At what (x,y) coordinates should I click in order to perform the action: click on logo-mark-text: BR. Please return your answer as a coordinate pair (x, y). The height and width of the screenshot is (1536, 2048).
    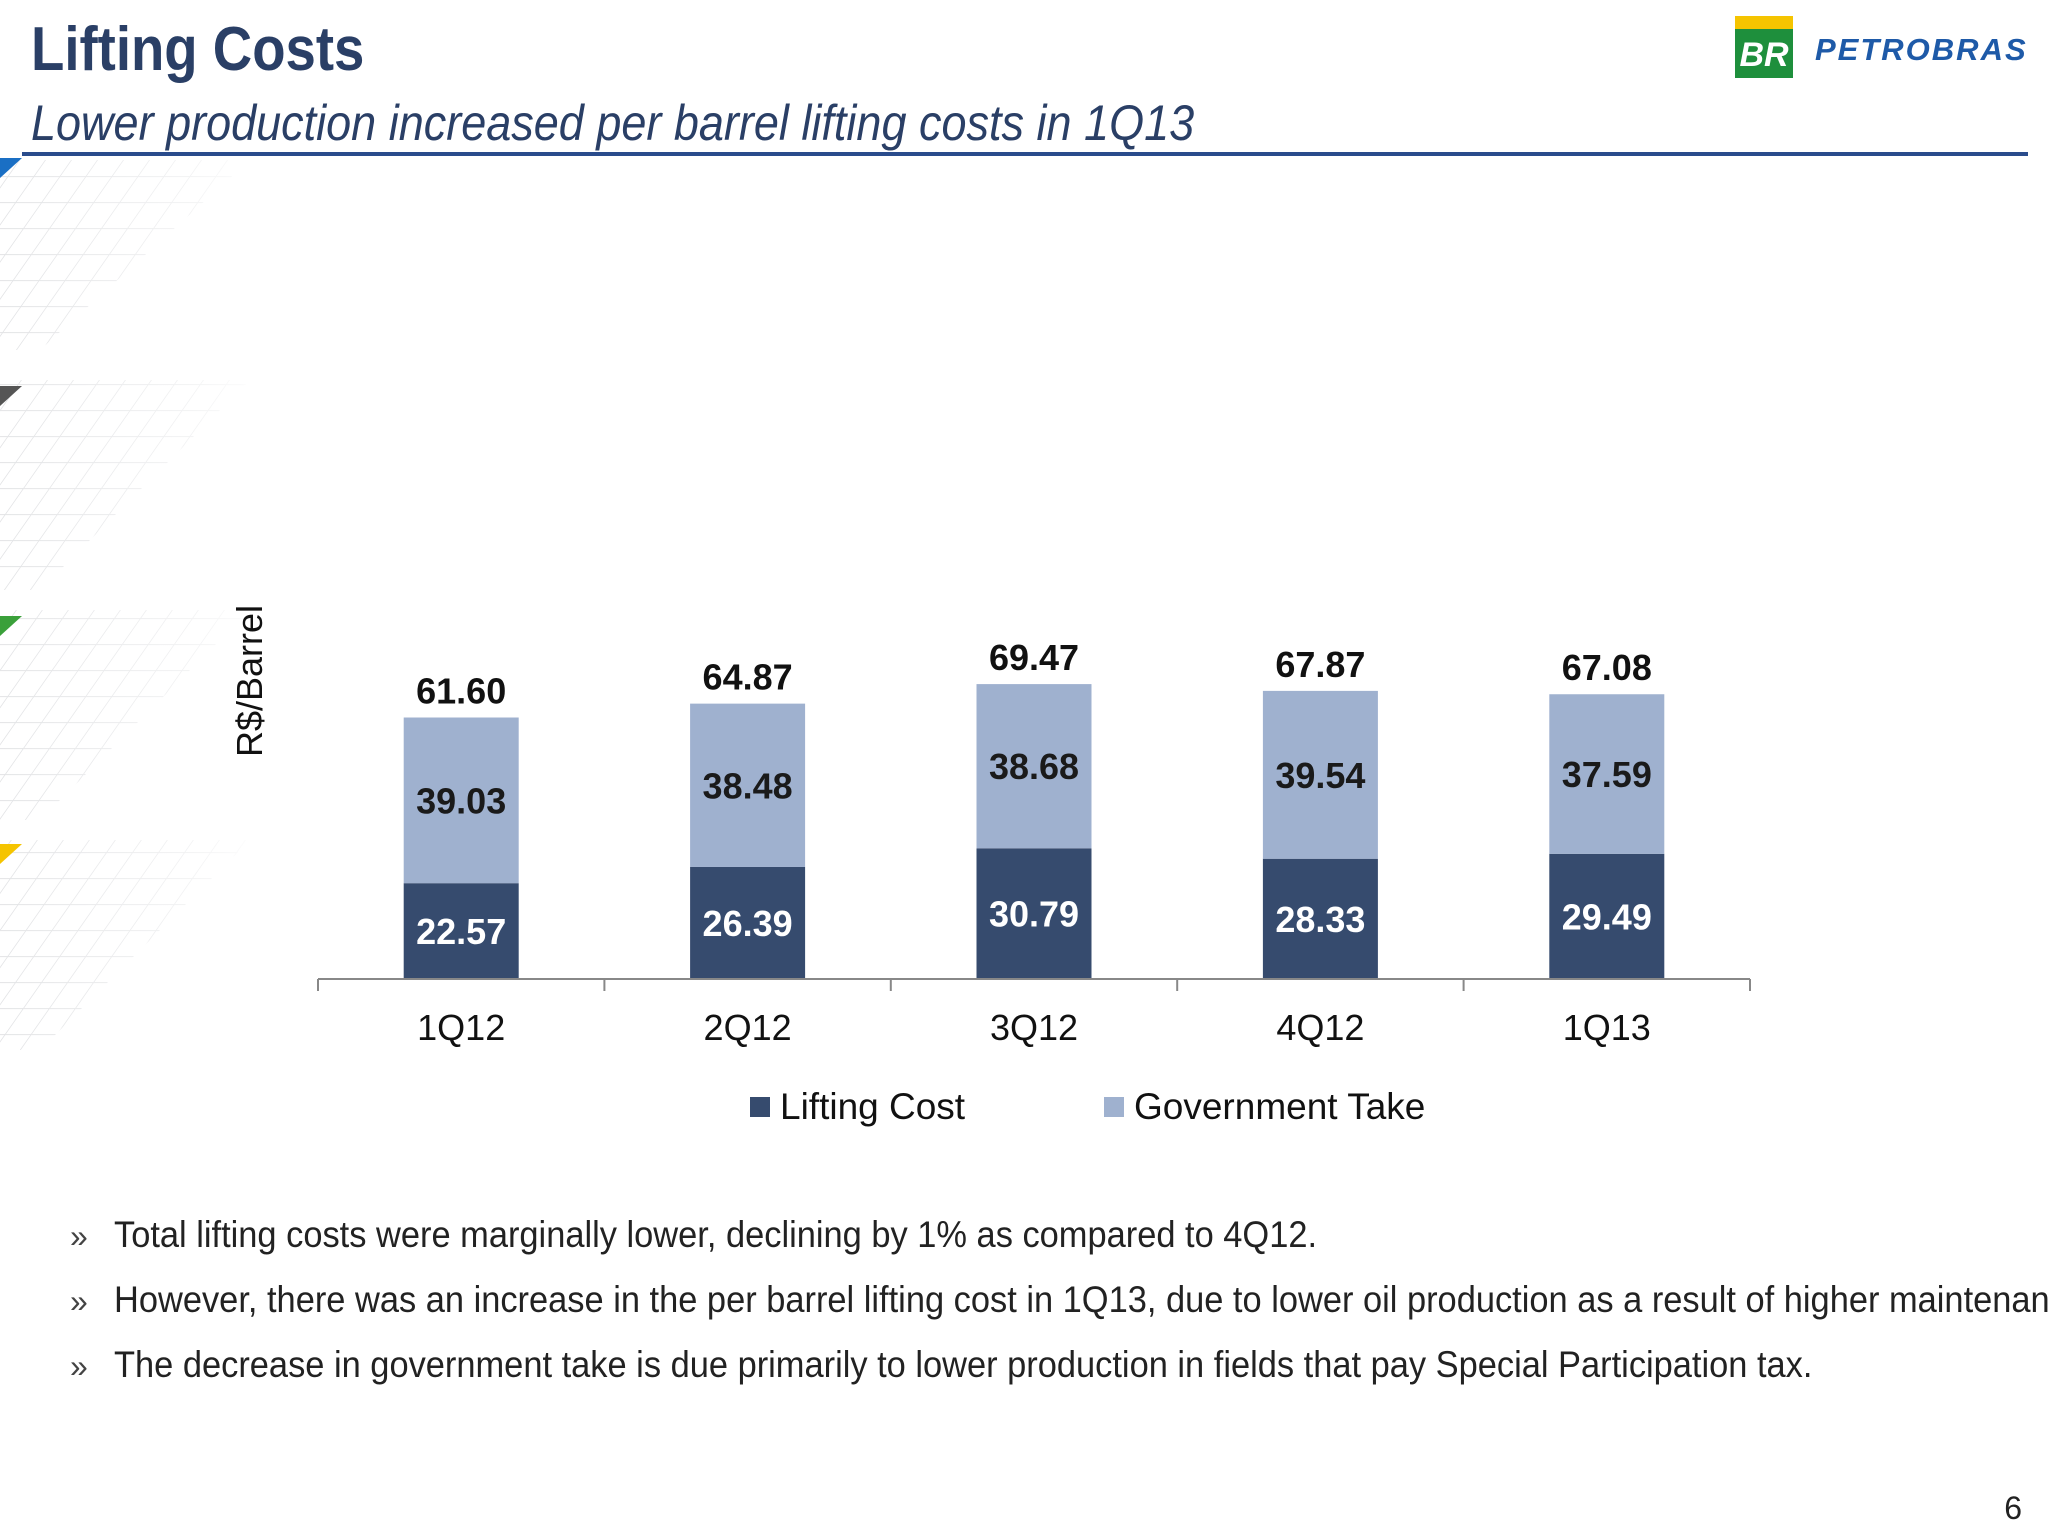
    Looking at the image, I should click on (1764, 55).